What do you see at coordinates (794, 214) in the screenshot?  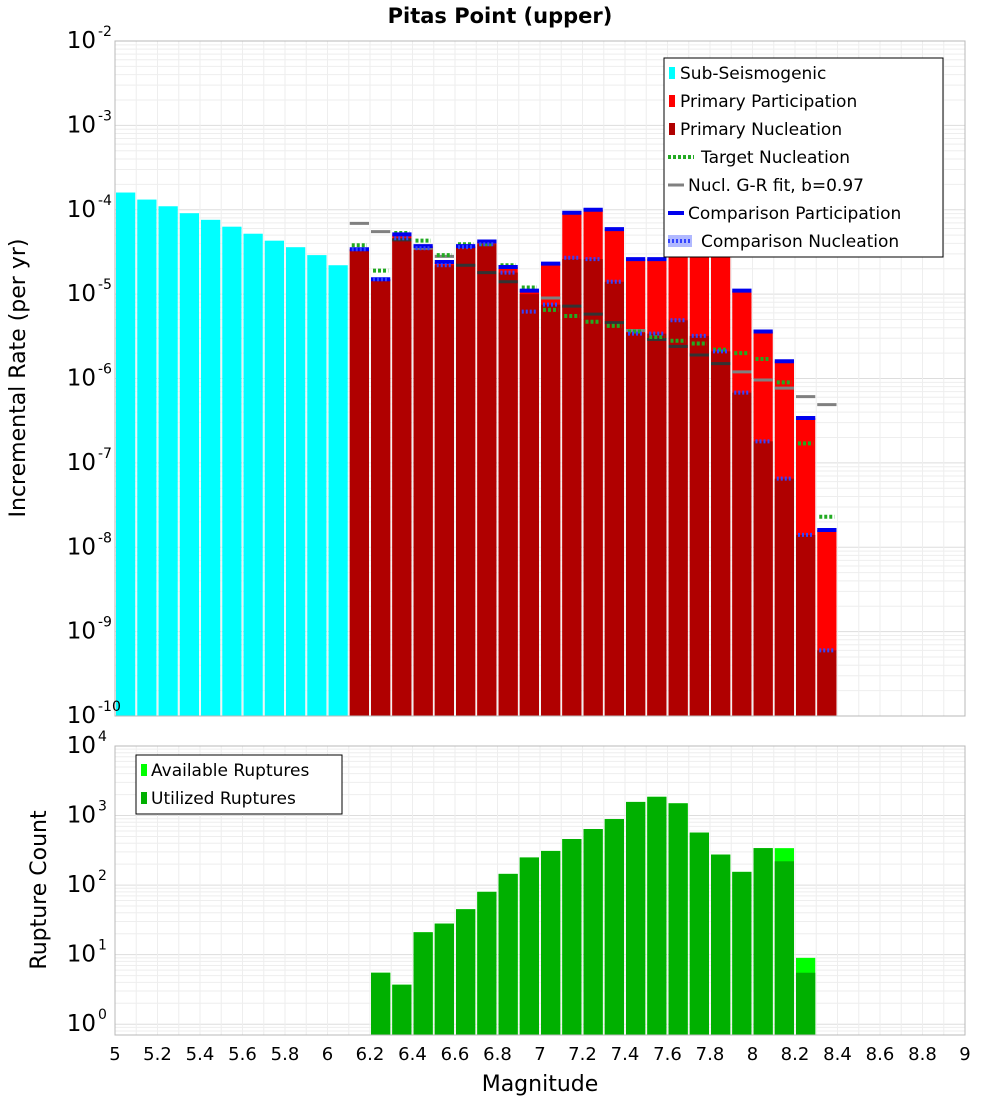 I see `rate-legend-label: Comparison Participation` at bounding box center [794, 214].